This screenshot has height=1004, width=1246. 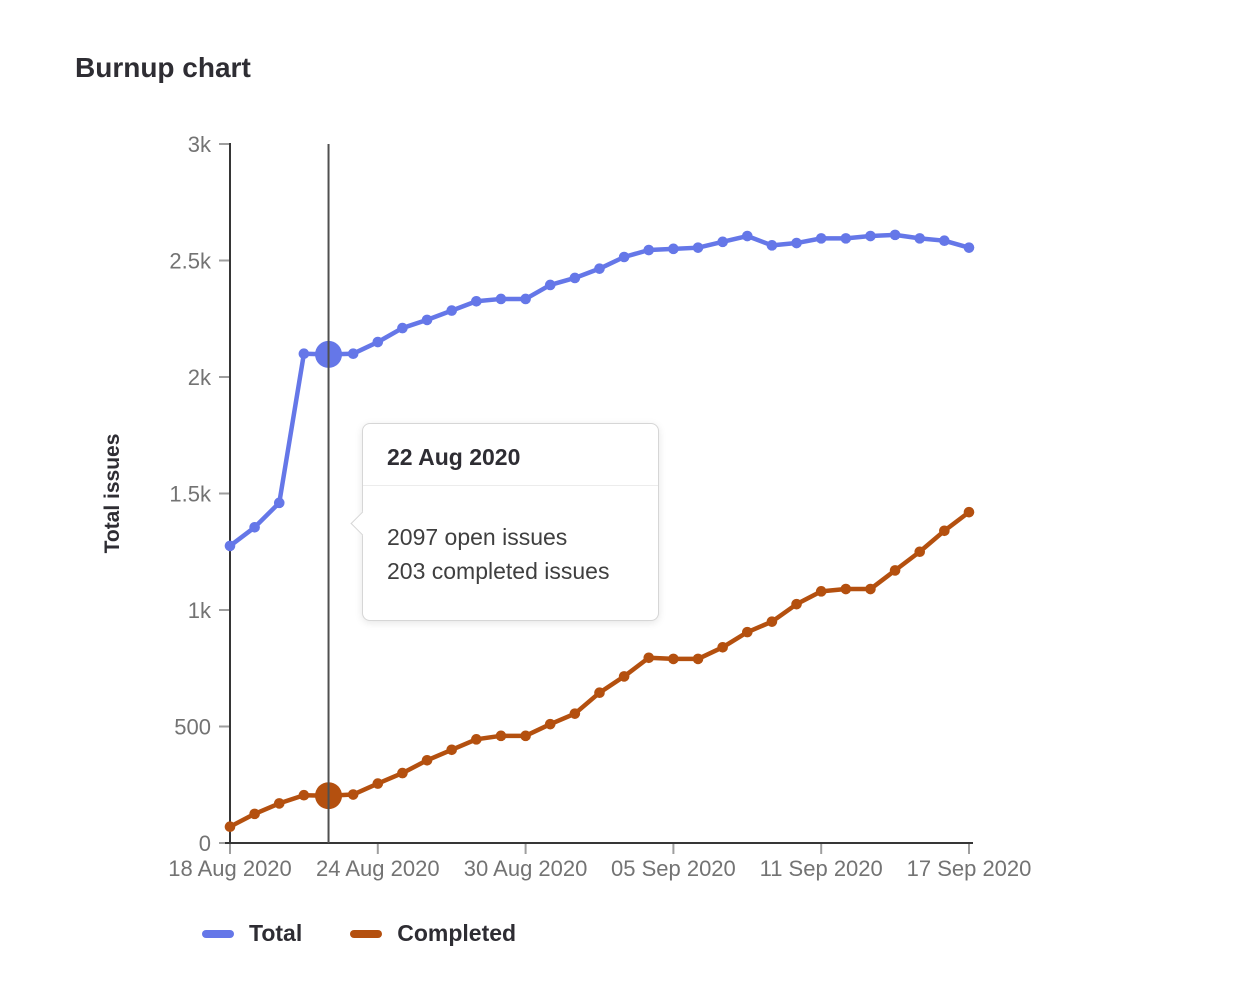 I want to click on tooltip-body: 2097 open issues 203 completed issues, so click(x=510, y=553).